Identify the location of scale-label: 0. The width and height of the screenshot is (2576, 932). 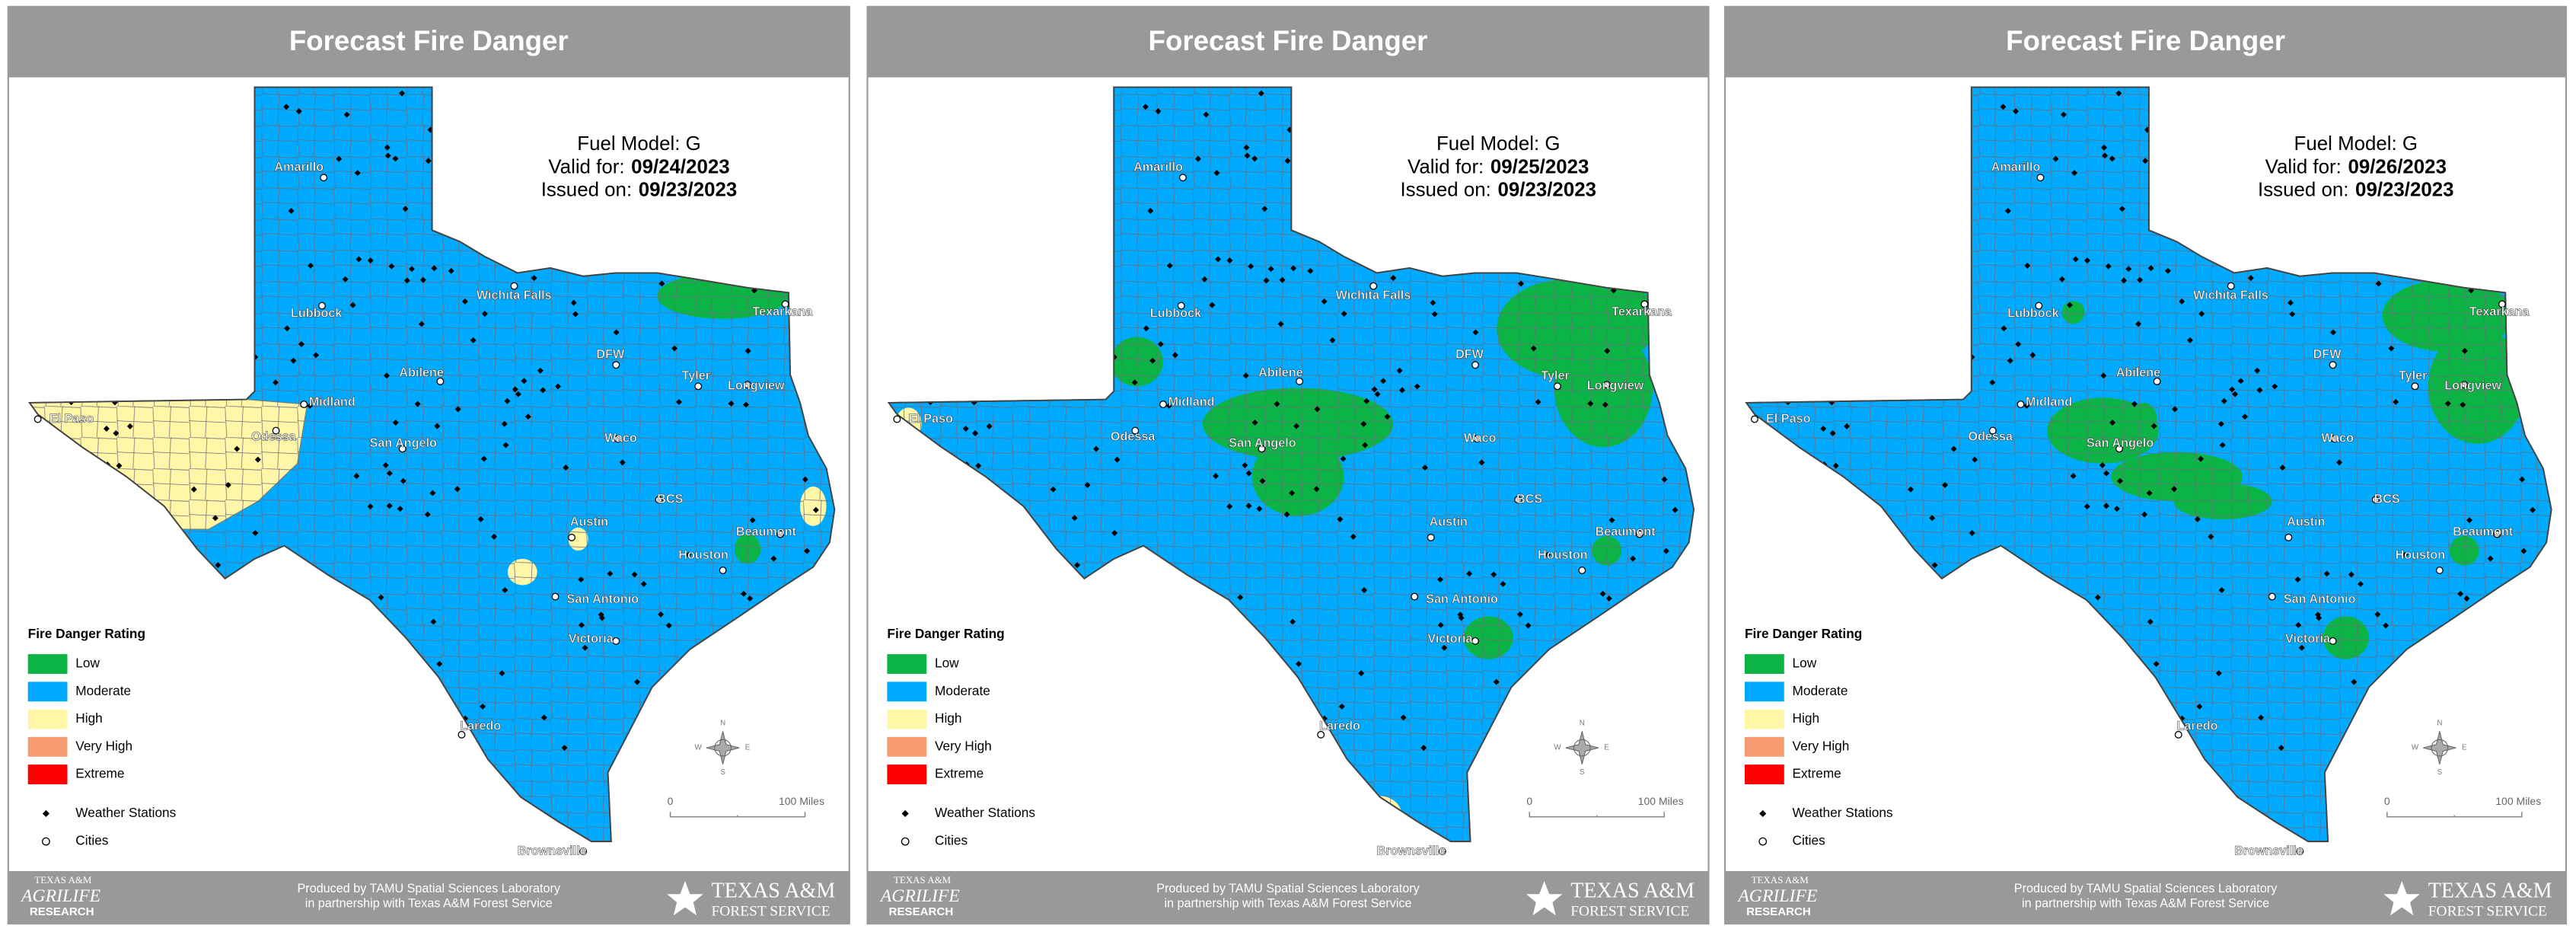
(671, 801).